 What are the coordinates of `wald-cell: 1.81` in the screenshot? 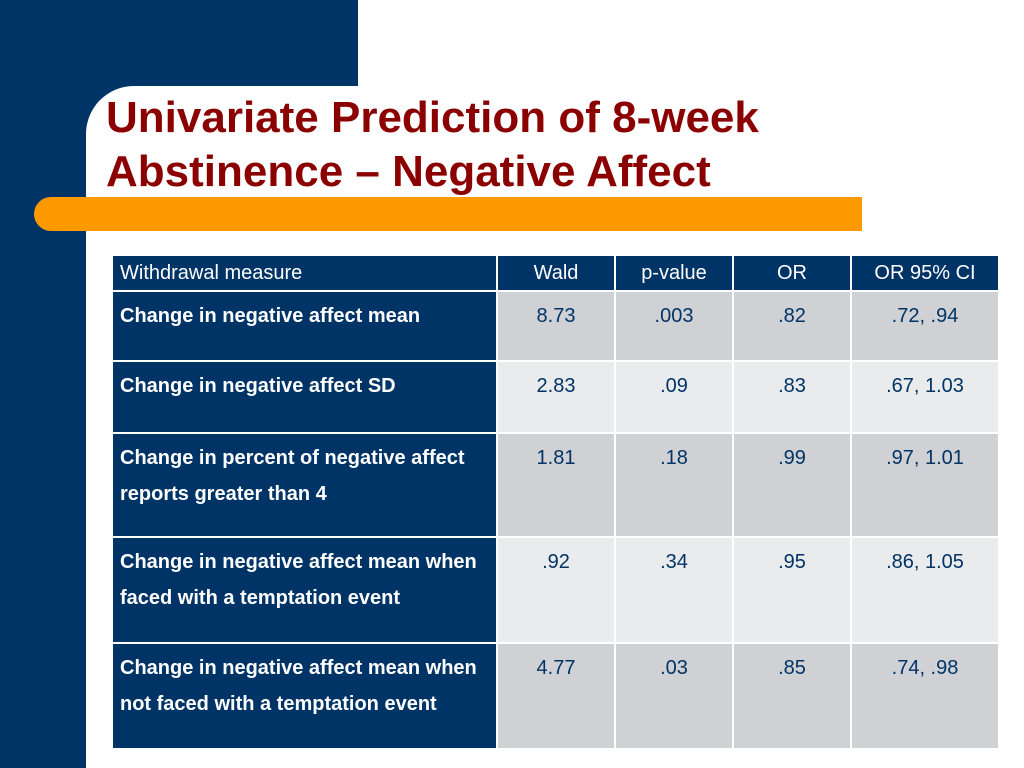 It's located at (556, 485).